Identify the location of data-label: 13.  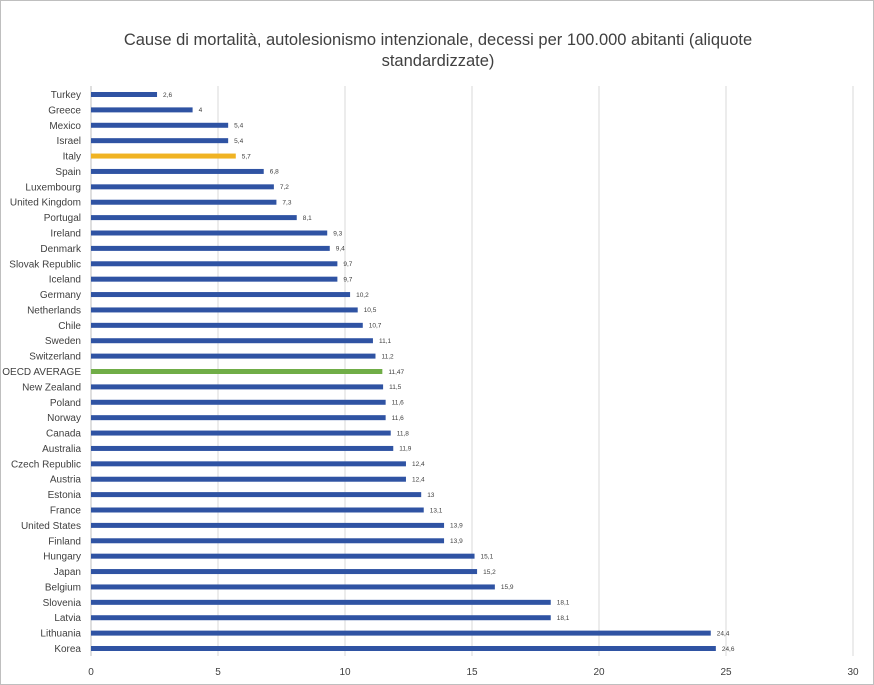
(431, 495).